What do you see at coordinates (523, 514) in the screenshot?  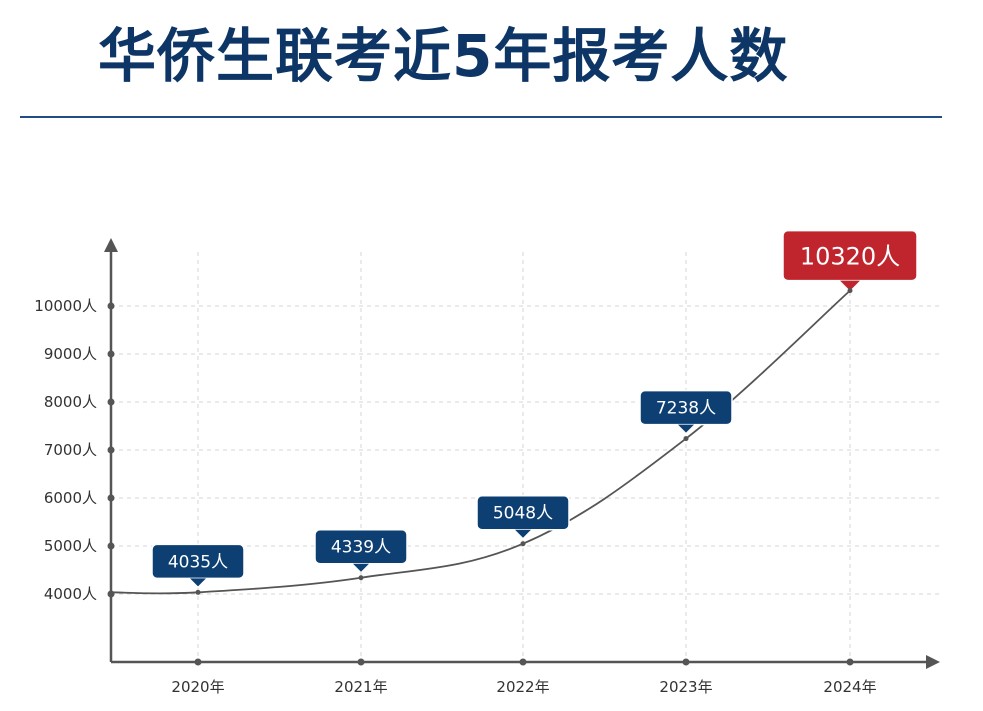 I see `data-label-text: 5048人` at bounding box center [523, 514].